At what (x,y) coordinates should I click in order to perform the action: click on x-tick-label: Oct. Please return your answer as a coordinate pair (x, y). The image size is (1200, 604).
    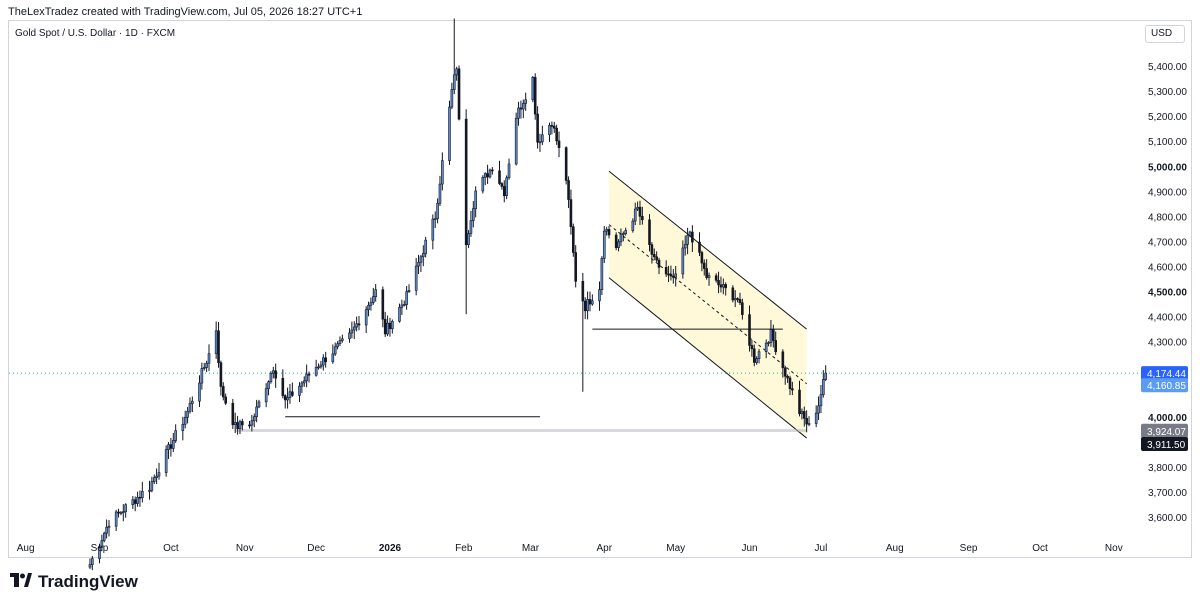
    Looking at the image, I should click on (1040, 548).